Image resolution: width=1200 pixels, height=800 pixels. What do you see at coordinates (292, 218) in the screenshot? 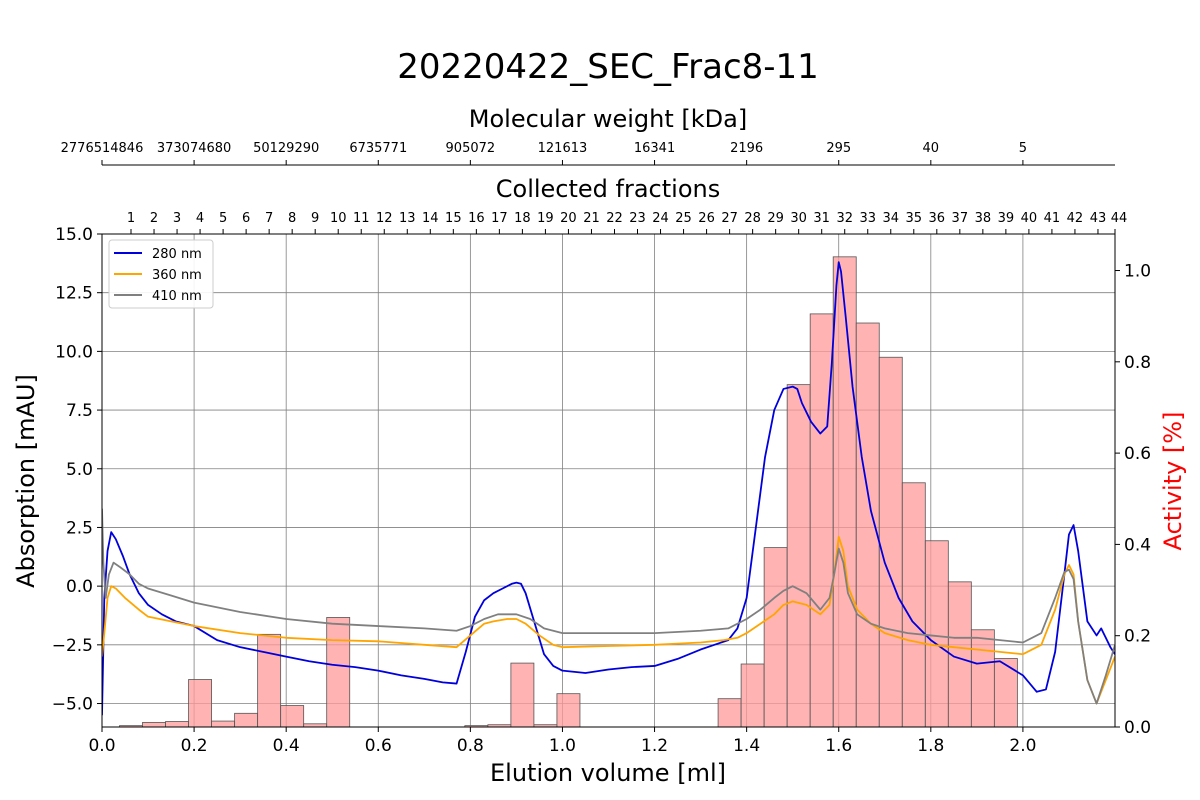
I see `fraction-tick-label: 8` at bounding box center [292, 218].